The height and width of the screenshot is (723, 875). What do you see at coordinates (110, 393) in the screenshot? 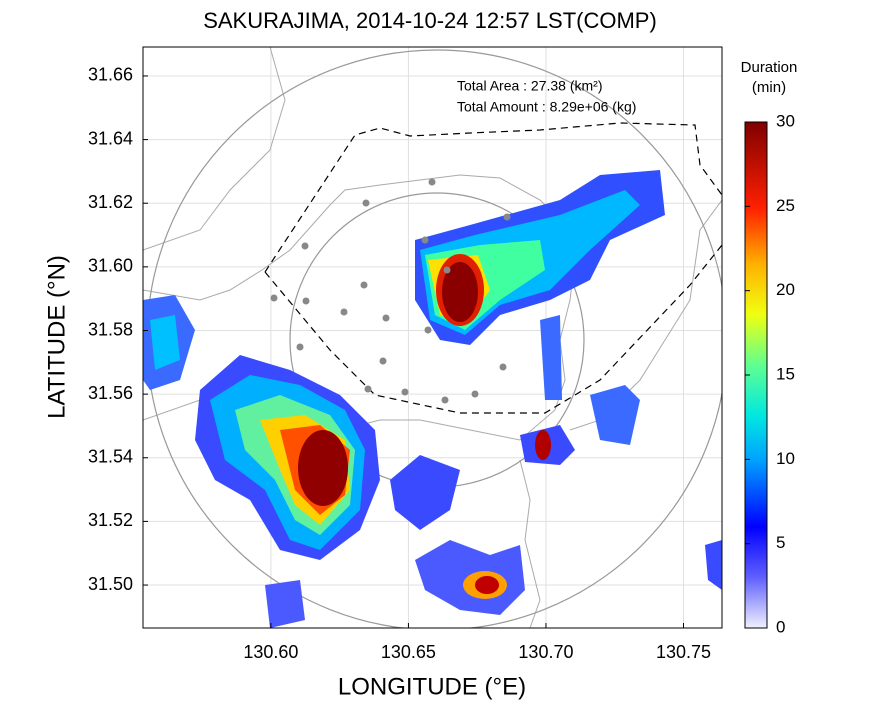
I see `y-tick-label: 31.56` at bounding box center [110, 393].